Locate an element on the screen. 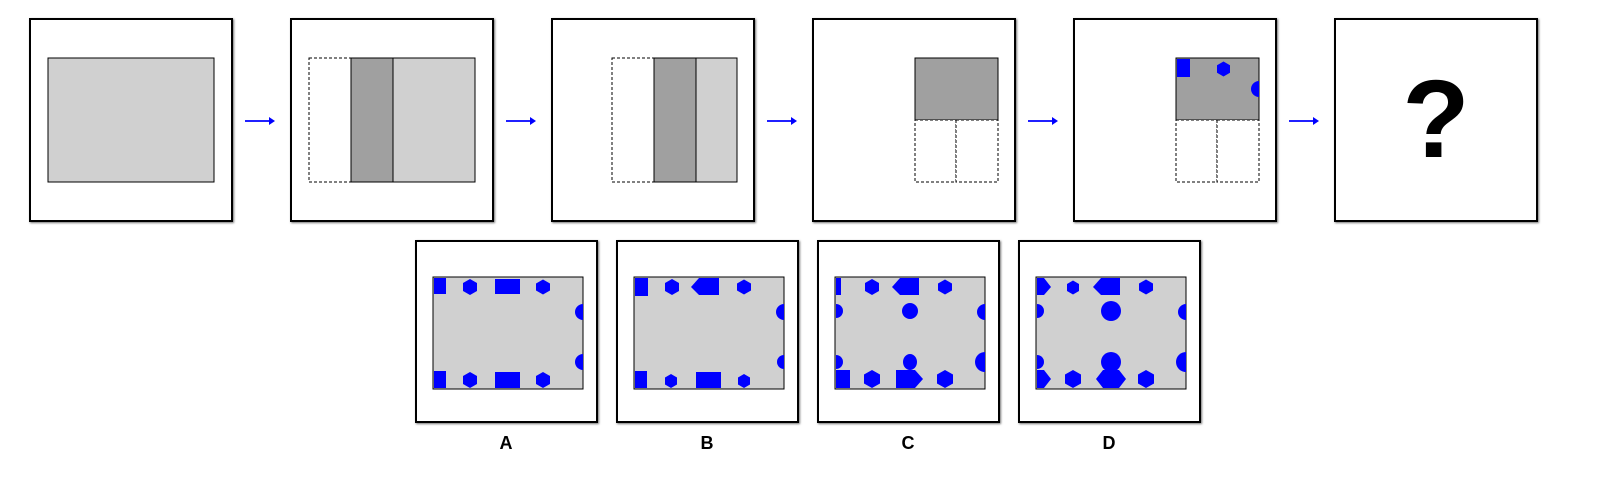 The image size is (1610, 490). step-1-figure is located at coordinates (131, 120).